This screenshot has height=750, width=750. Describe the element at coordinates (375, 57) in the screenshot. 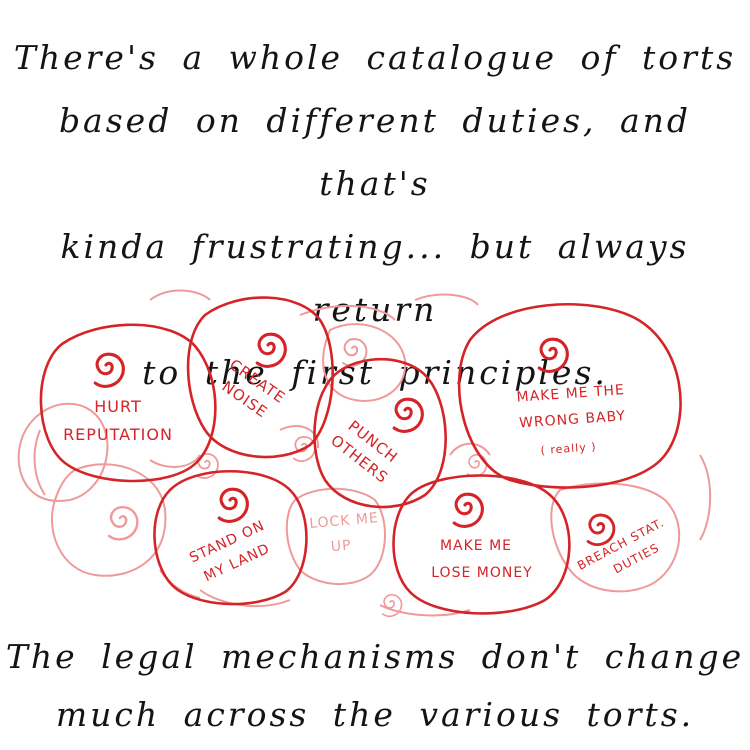

I see `top-caption-line-1: There's a whole catalogue of torts` at that location.